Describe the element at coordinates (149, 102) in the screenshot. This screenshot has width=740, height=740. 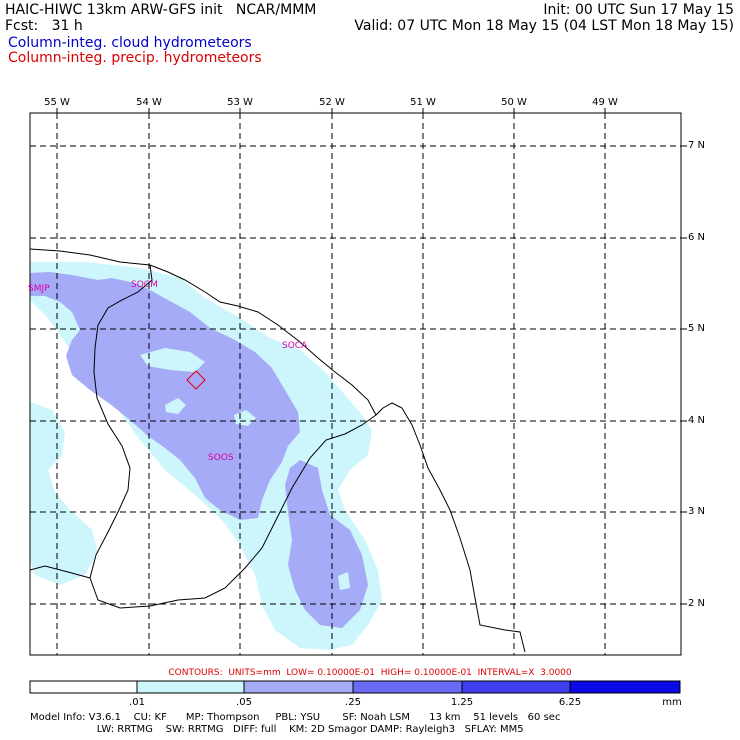
I see `lon-label-54w: 54 W` at that location.